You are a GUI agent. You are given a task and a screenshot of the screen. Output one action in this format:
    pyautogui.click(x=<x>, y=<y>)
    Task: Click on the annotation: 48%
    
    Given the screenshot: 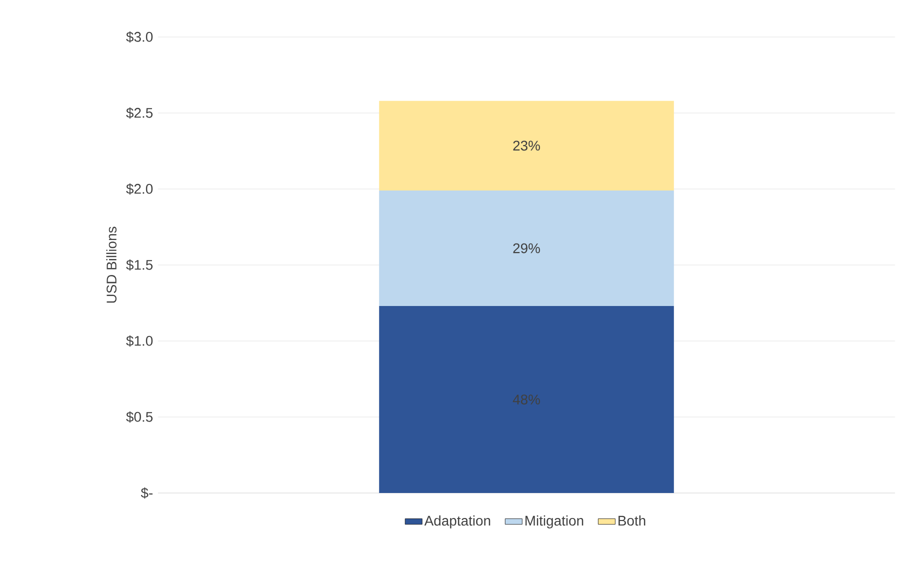 What is the action you would take?
    pyautogui.click(x=526, y=399)
    